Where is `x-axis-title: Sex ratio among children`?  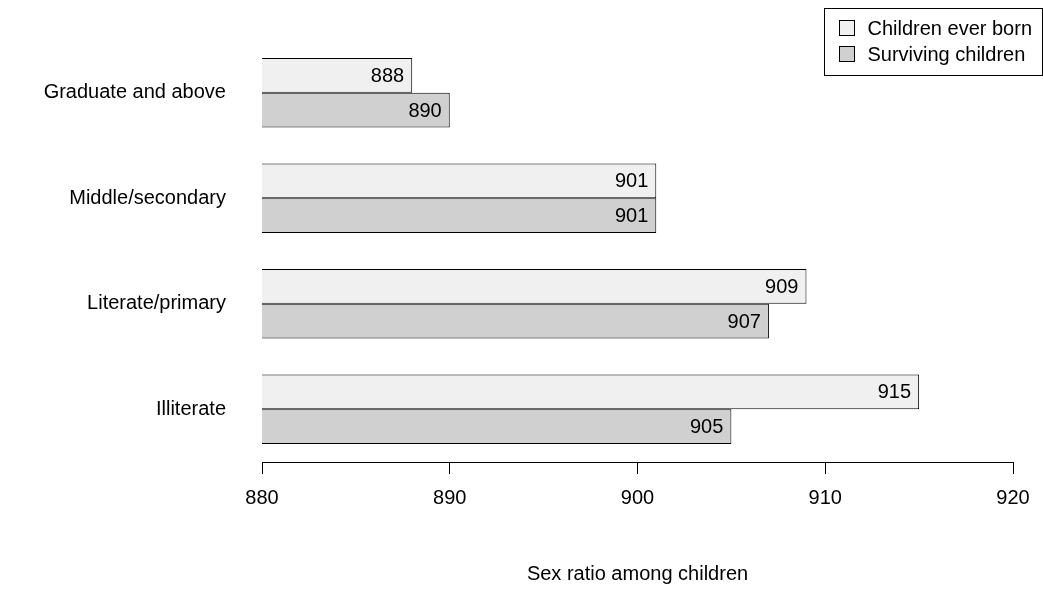
x-axis-title: Sex ratio among children is located at coordinates (637, 572).